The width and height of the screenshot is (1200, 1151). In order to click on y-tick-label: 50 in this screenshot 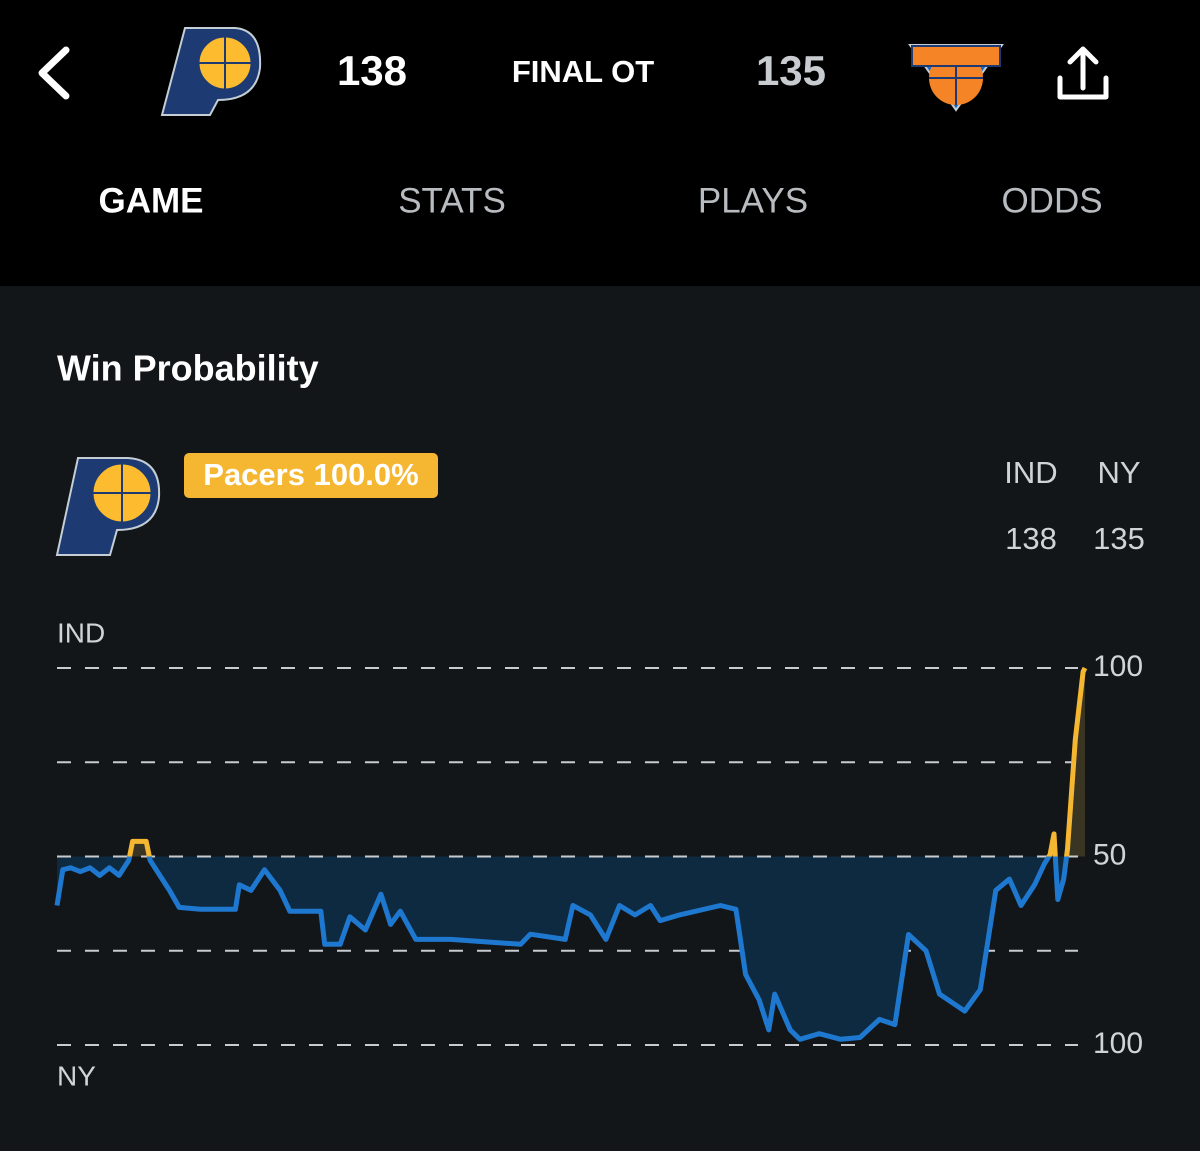, I will do `click(1109, 854)`.